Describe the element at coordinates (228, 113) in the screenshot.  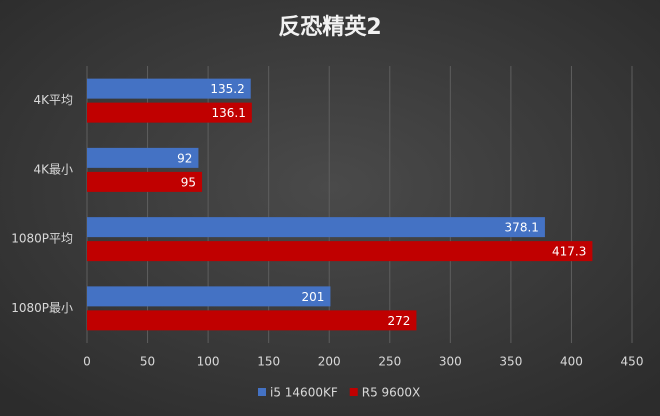
I see `value-label: 136.1` at that location.